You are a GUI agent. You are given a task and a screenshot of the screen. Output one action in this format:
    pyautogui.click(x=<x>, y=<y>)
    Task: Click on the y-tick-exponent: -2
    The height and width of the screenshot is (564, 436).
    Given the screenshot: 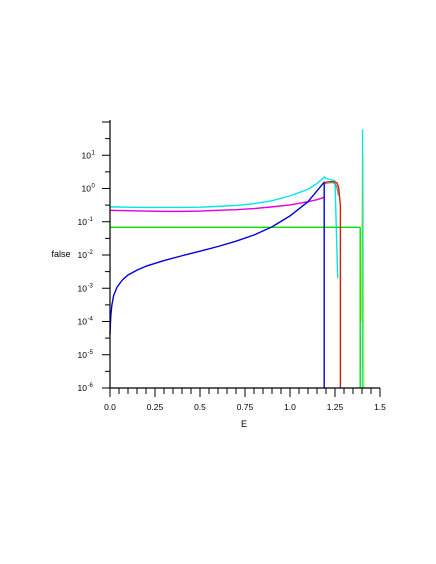 What is the action you would take?
    pyautogui.click(x=91, y=253)
    